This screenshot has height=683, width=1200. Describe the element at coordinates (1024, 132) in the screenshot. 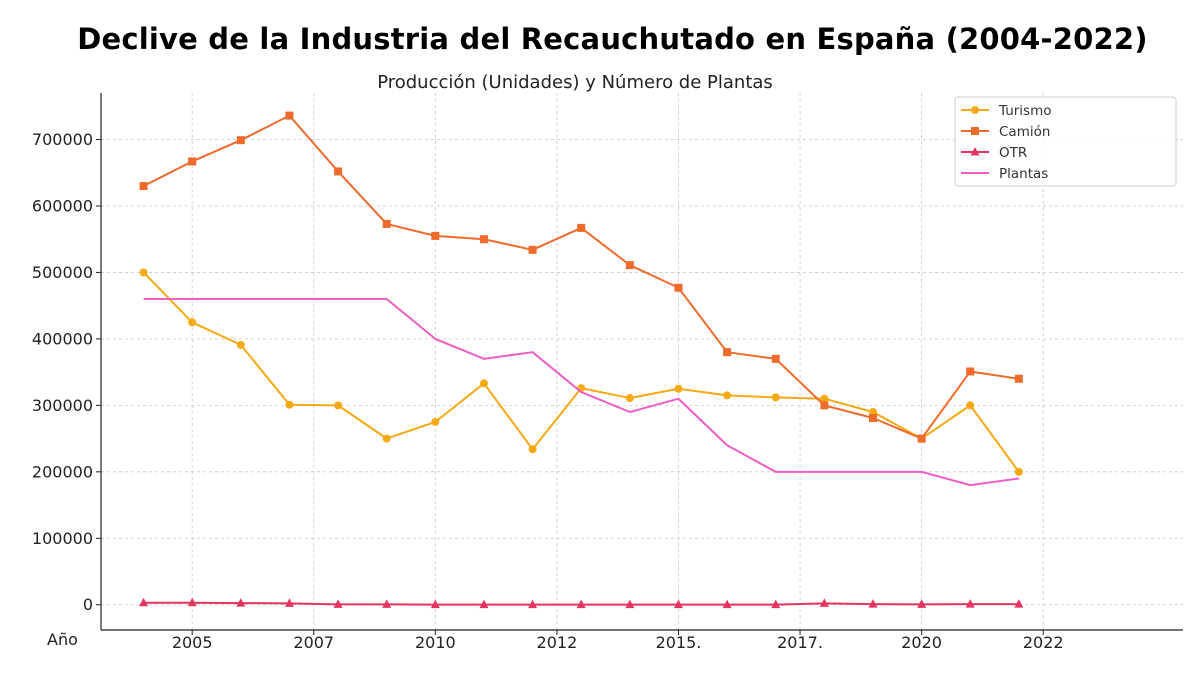

I see `legend-label: Camión` at that location.